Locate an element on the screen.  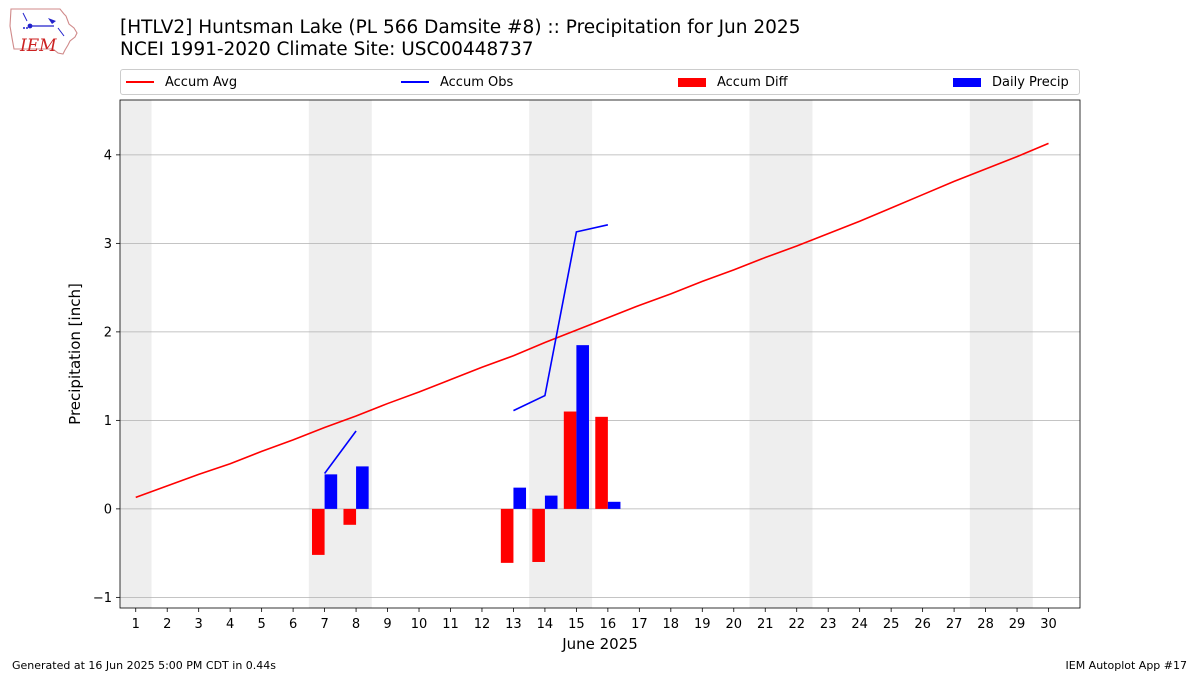
x-tick-label: 2 is located at coordinates (167, 624).